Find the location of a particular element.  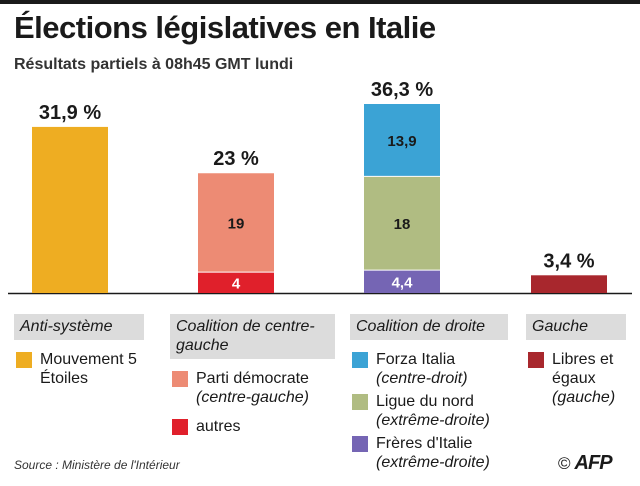

segment-label: 19 is located at coordinates (236, 224).